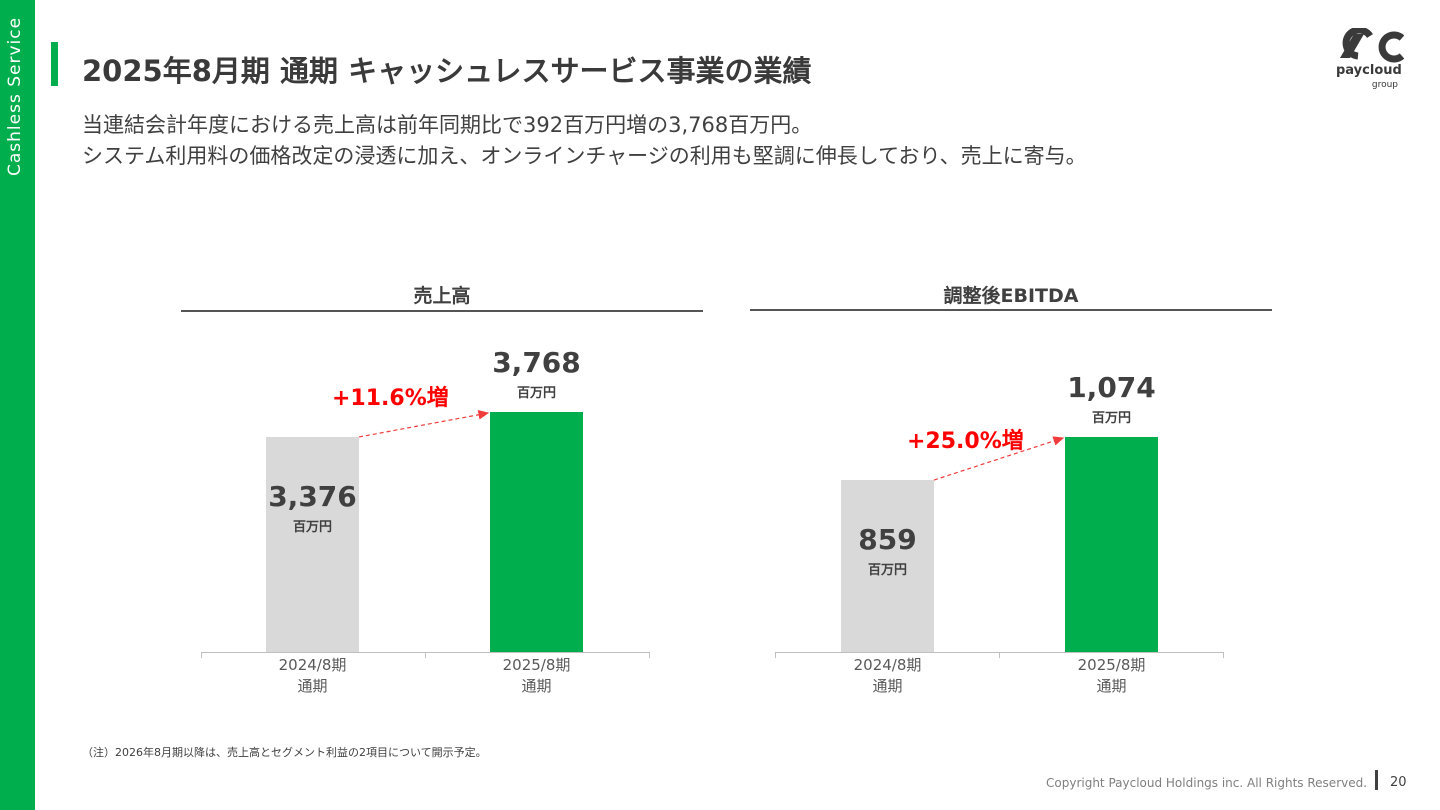 This screenshot has height=810, width=1440. What do you see at coordinates (312, 496) in the screenshot?
I see `value-label: 3,376` at bounding box center [312, 496].